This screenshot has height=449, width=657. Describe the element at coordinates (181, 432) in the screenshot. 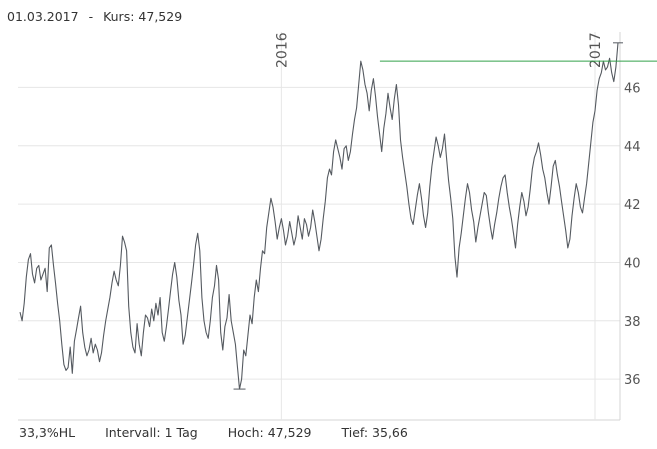

I see `interval-value: 1 Tag` at that location.